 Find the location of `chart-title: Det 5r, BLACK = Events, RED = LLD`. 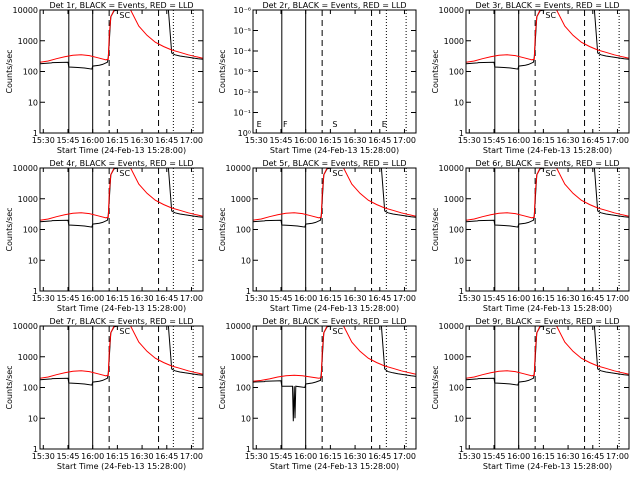

chart-title: Det 5r, BLACK = Events, RED = LLD is located at coordinates (334, 163).